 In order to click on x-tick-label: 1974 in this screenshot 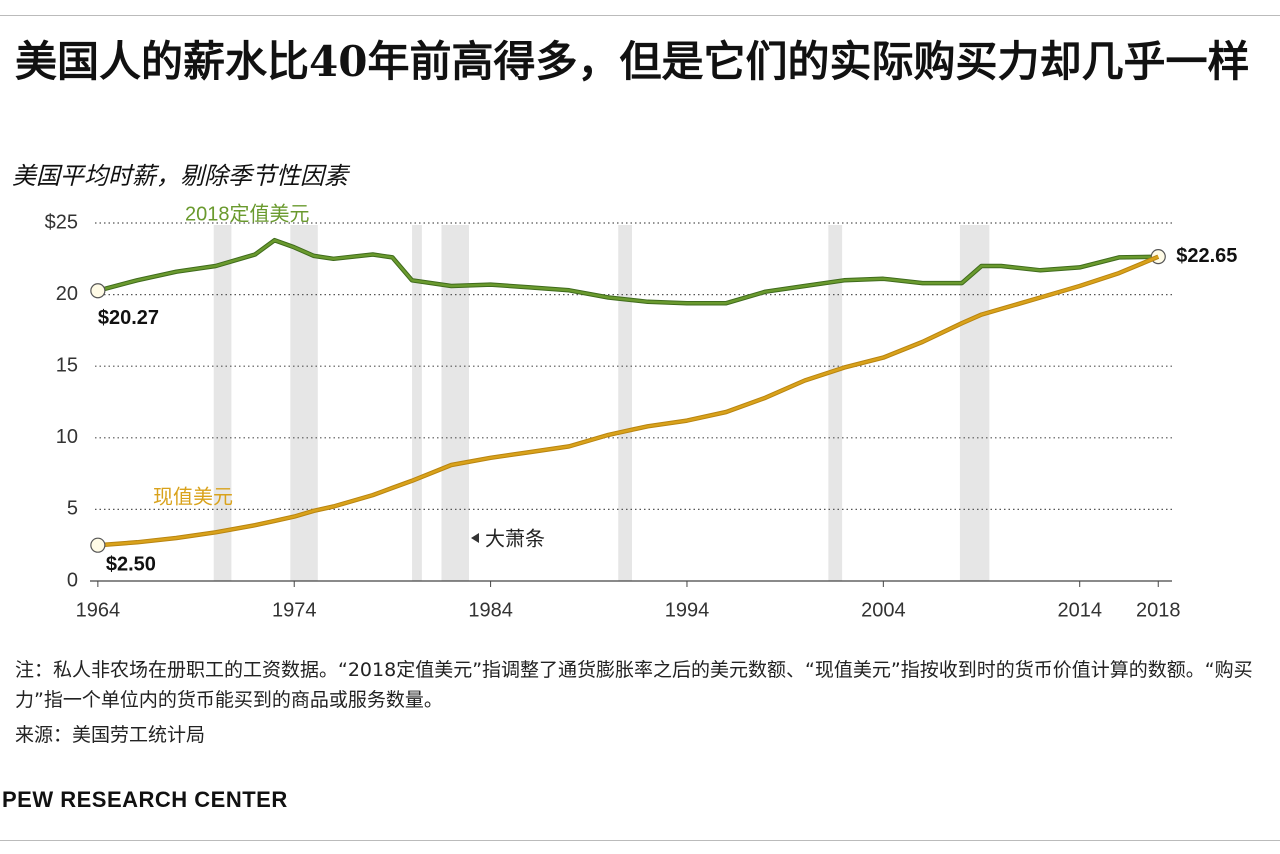, I will do `click(294, 610)`.